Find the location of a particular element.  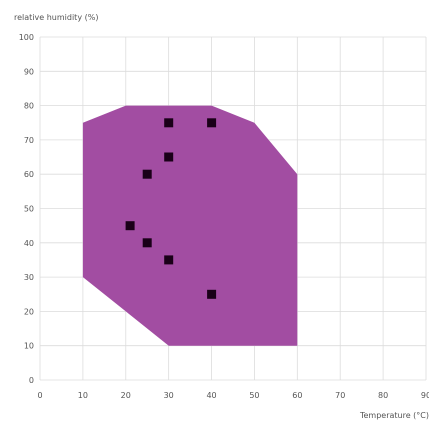

y-tick-label: 40 is located at coordinates (29, 243).